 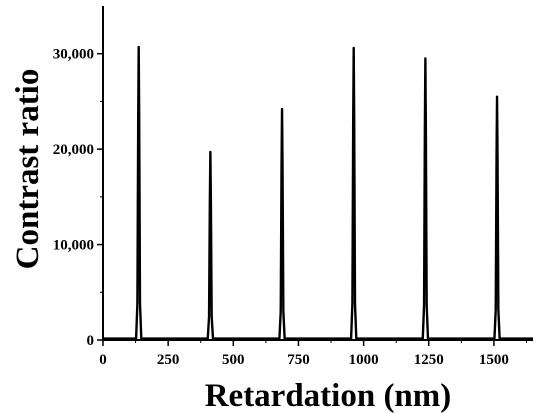 What do you see at coordinates (494, 360) in the screenshot?
I see `x-tick-label: 1500` at bounding box center [494, 360].